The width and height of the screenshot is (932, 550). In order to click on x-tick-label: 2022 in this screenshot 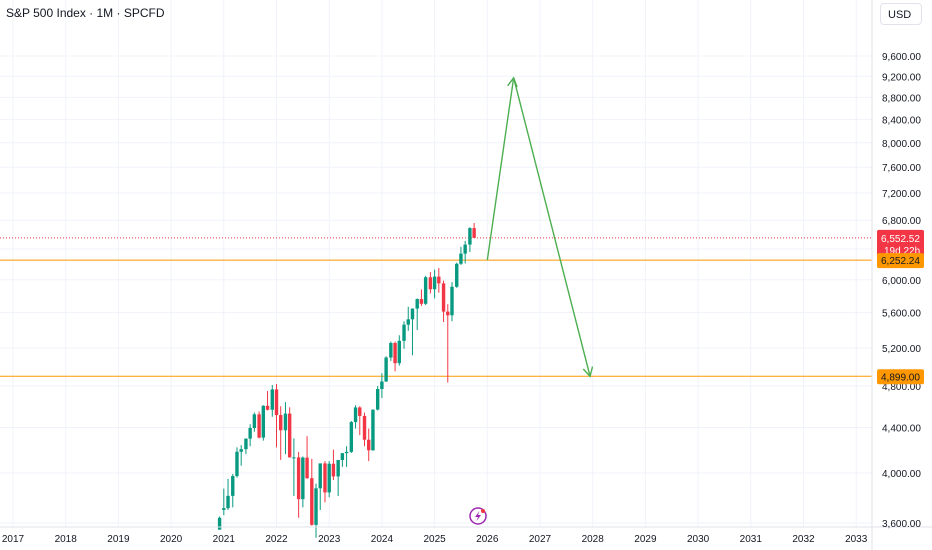, I will do `click(276, 539)`.